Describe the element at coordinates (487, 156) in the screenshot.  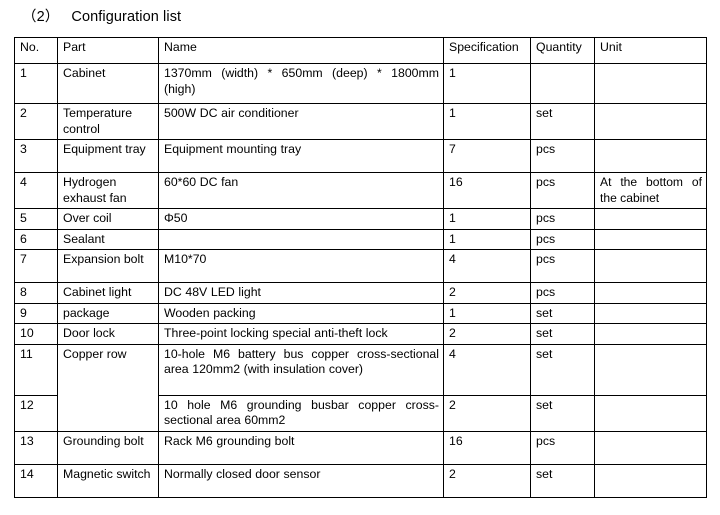
I see `cell-specification: 7` at that location.